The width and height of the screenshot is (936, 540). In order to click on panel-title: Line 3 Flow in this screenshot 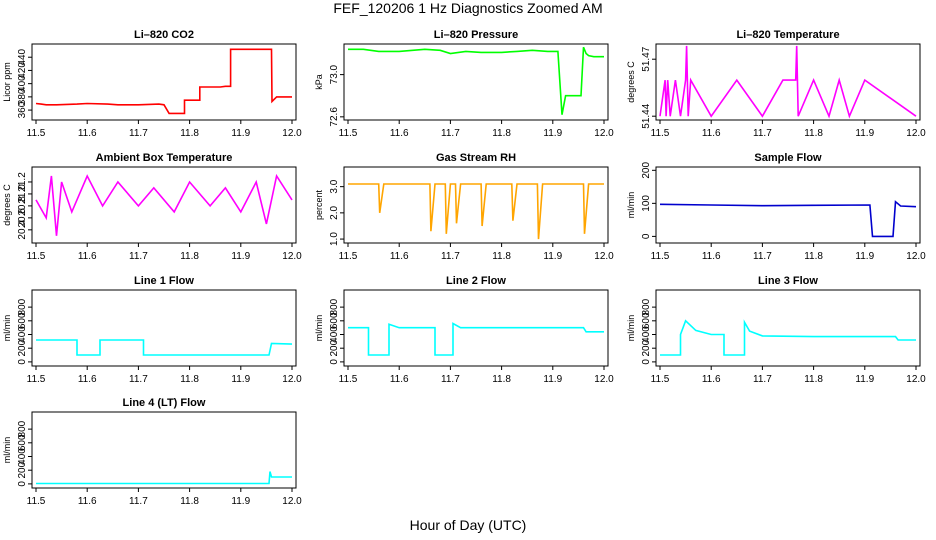, I will do `click(788, 281)`.